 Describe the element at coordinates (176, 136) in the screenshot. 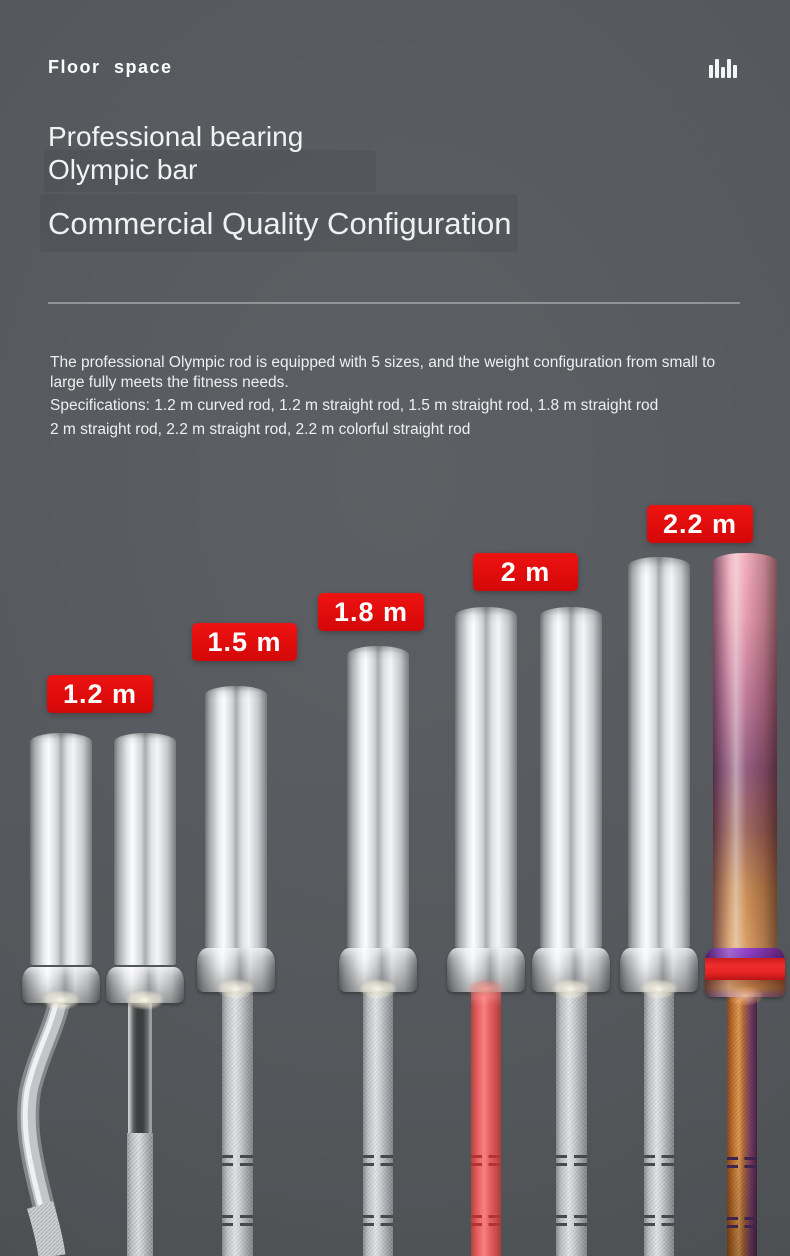

I see `title-line-1: Professional bearing` at that location.